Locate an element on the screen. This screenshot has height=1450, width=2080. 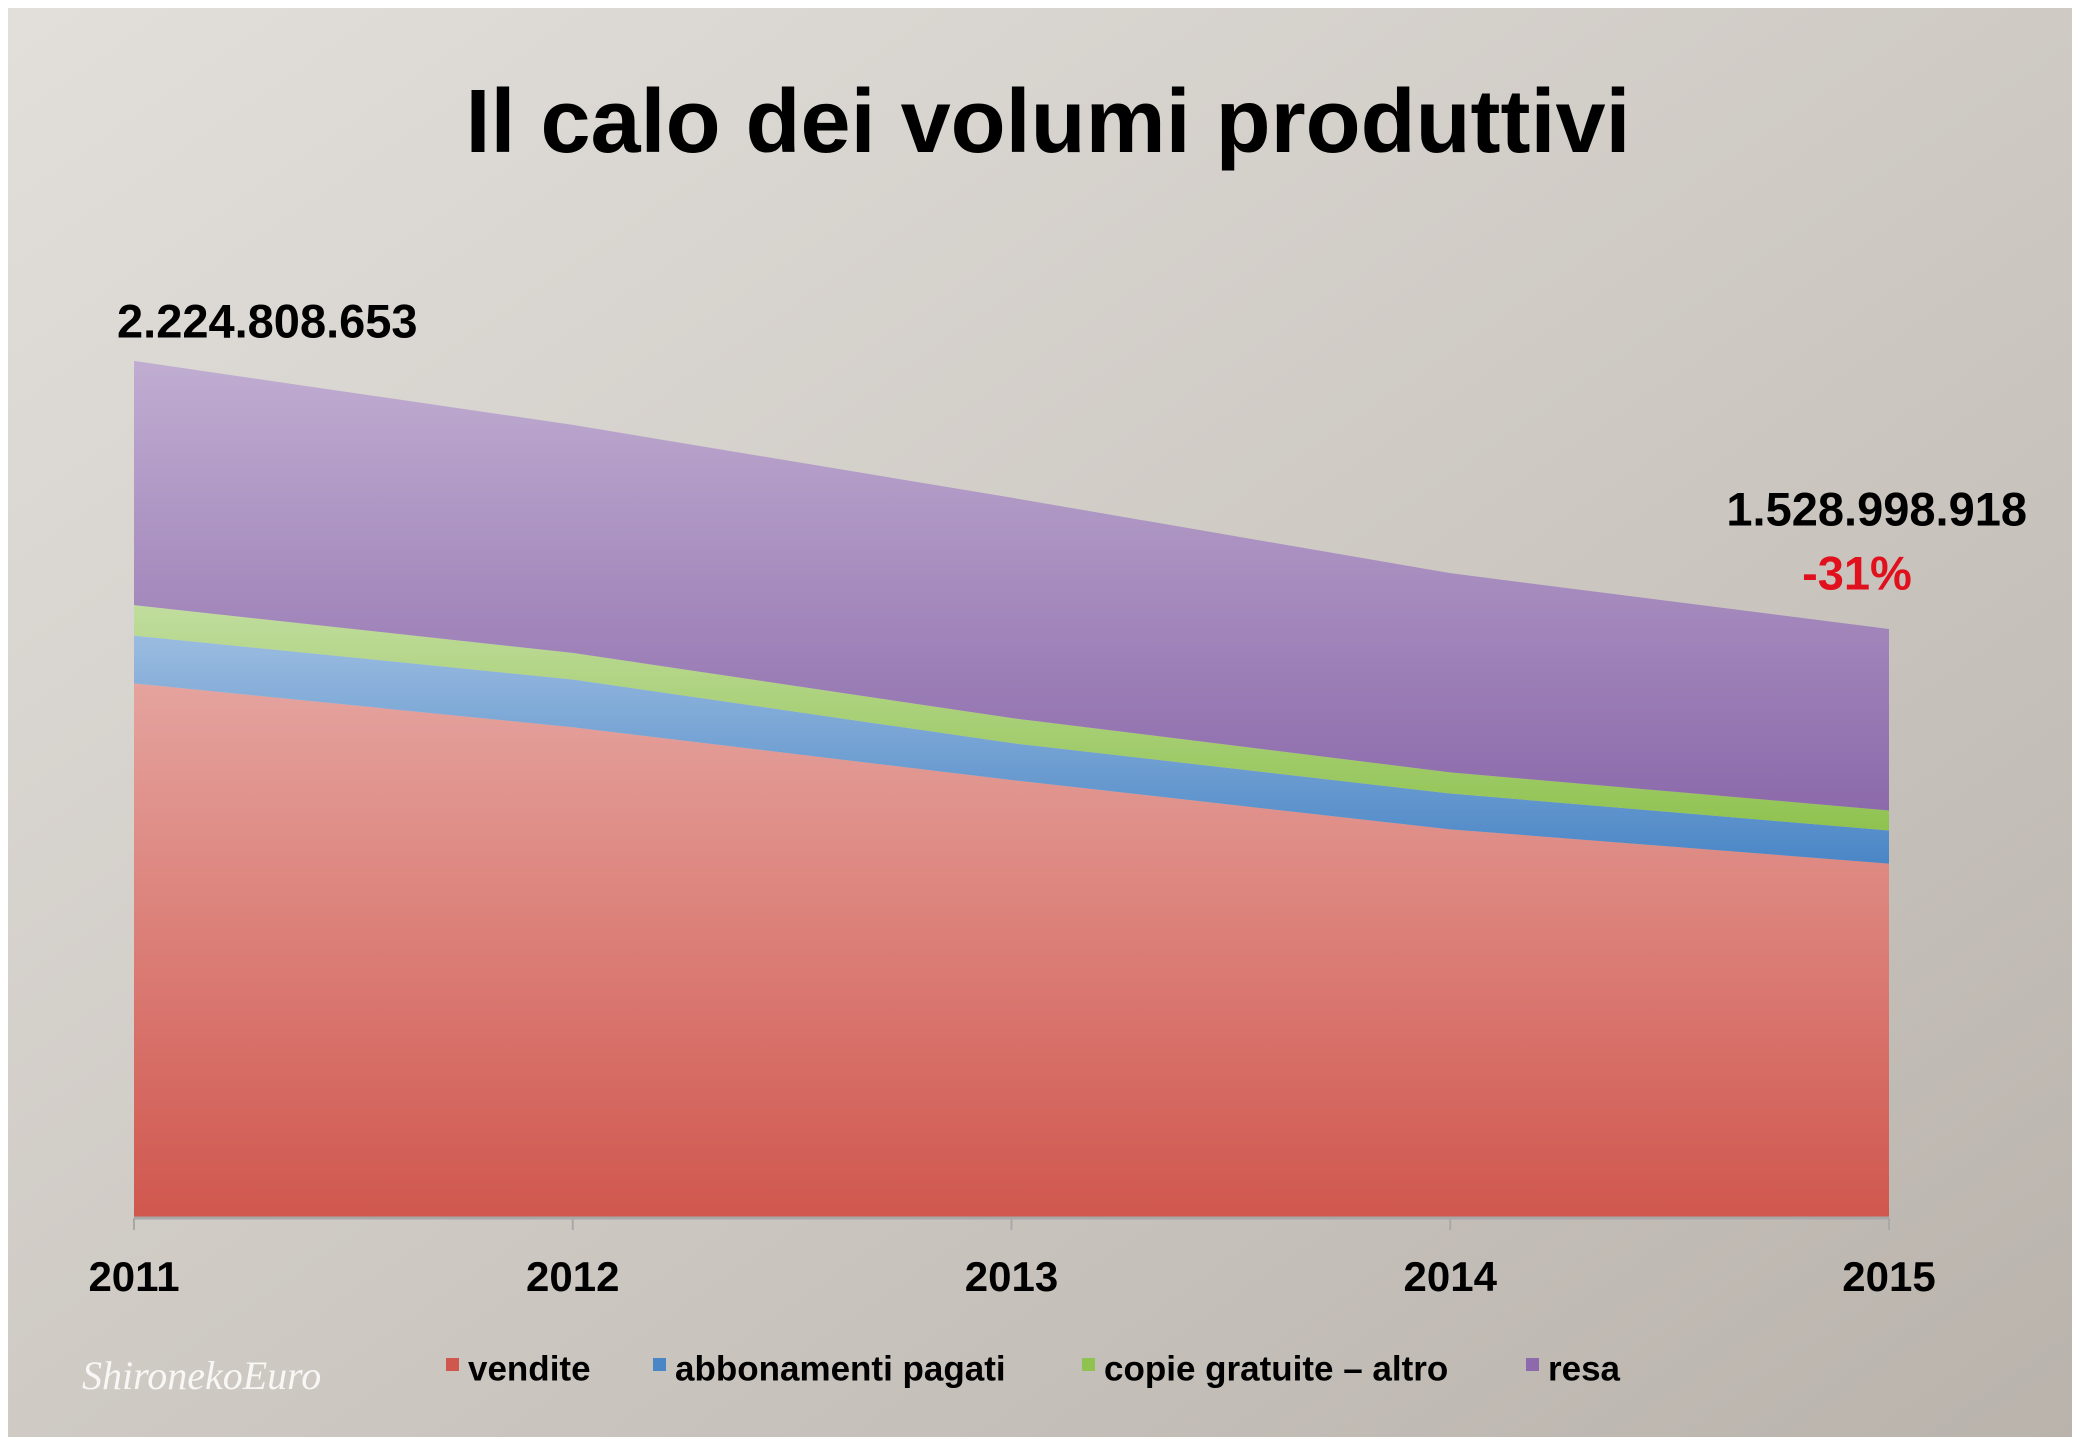
change-label: -31% is located at coordinates (1857, 572).